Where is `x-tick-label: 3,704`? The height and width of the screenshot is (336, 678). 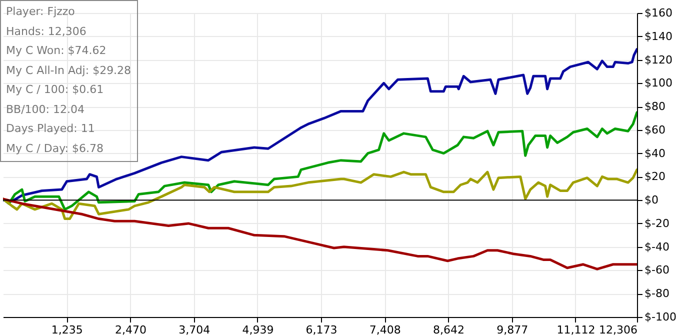
x-tick-label: 3,704 is located at coordinates (194, 330).